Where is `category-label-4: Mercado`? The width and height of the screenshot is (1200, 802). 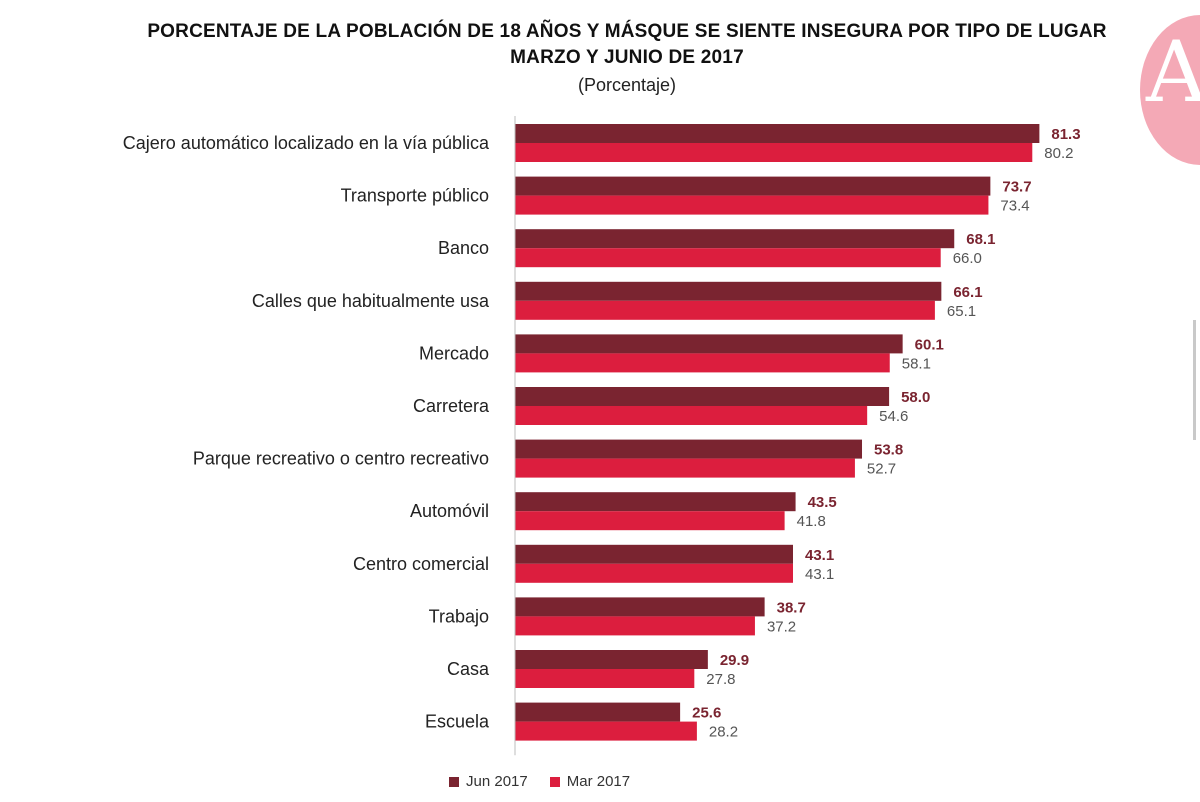
category-label-4: Mercado is located at coordinates (454, 353).